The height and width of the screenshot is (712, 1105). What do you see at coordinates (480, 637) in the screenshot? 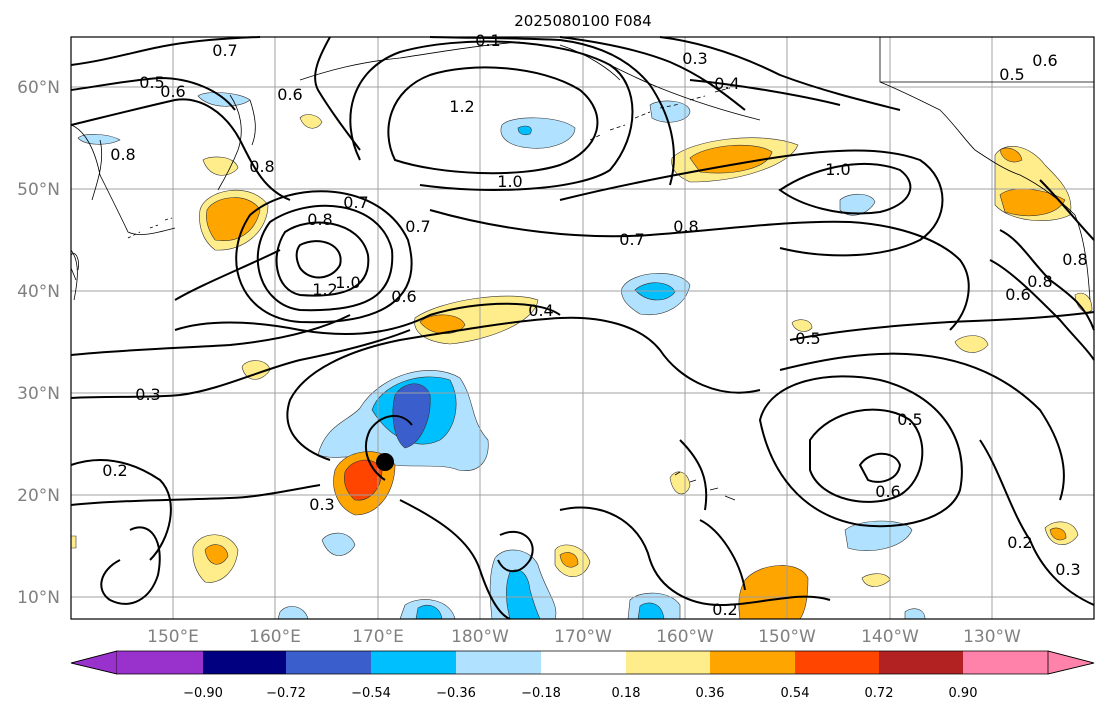
I see `lon-label: 180°W` at bounding box center [480, 637].